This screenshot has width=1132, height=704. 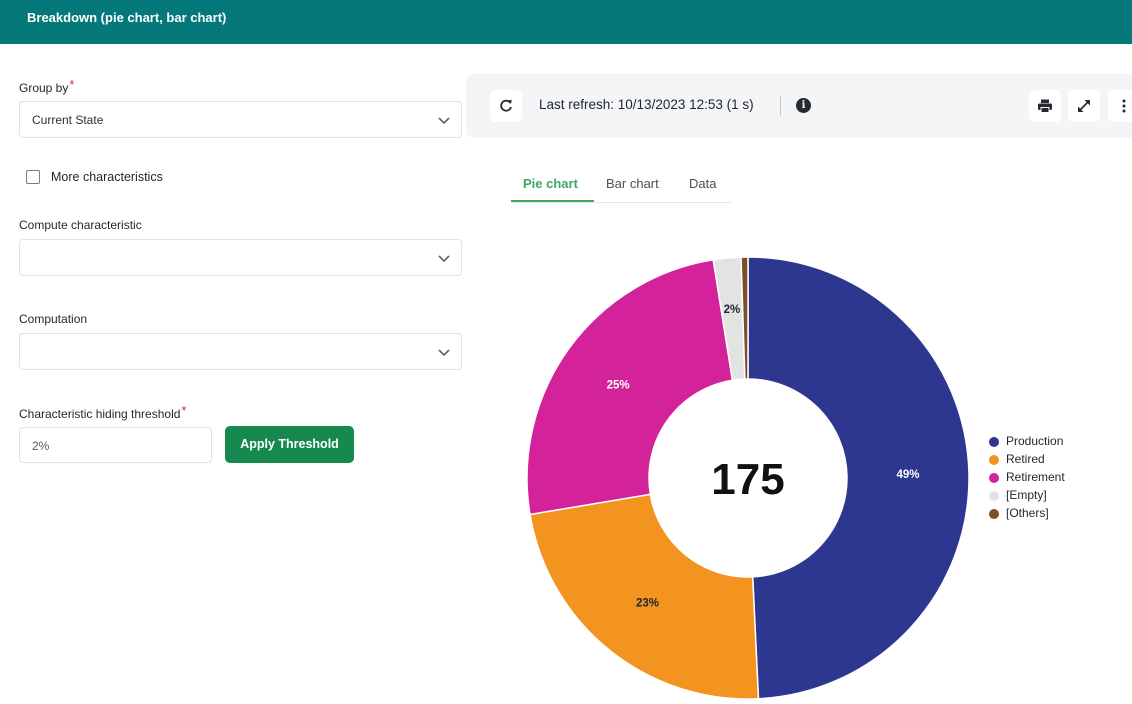 I want to click on legend-label: Retired, so click(x=1025, y=459).